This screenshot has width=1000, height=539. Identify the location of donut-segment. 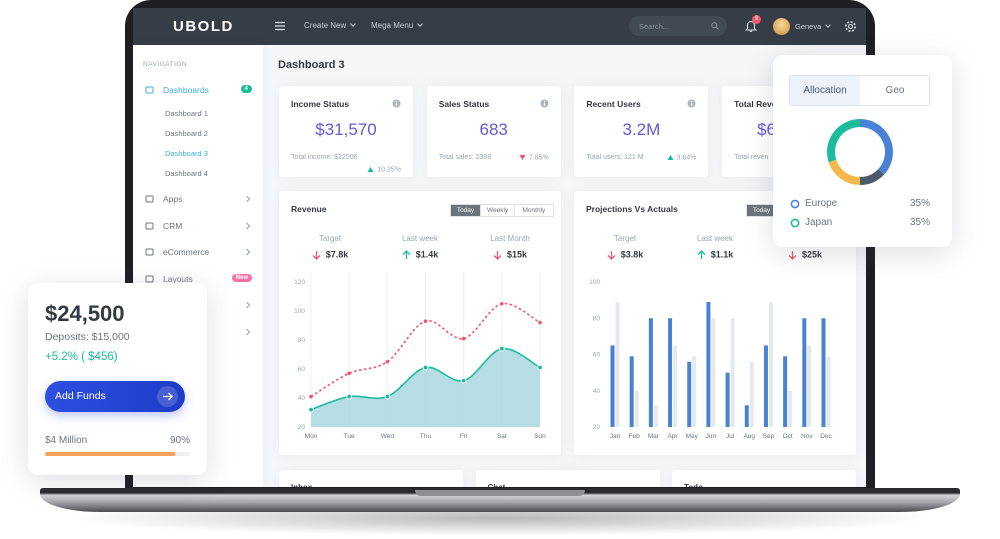
(872, 176).